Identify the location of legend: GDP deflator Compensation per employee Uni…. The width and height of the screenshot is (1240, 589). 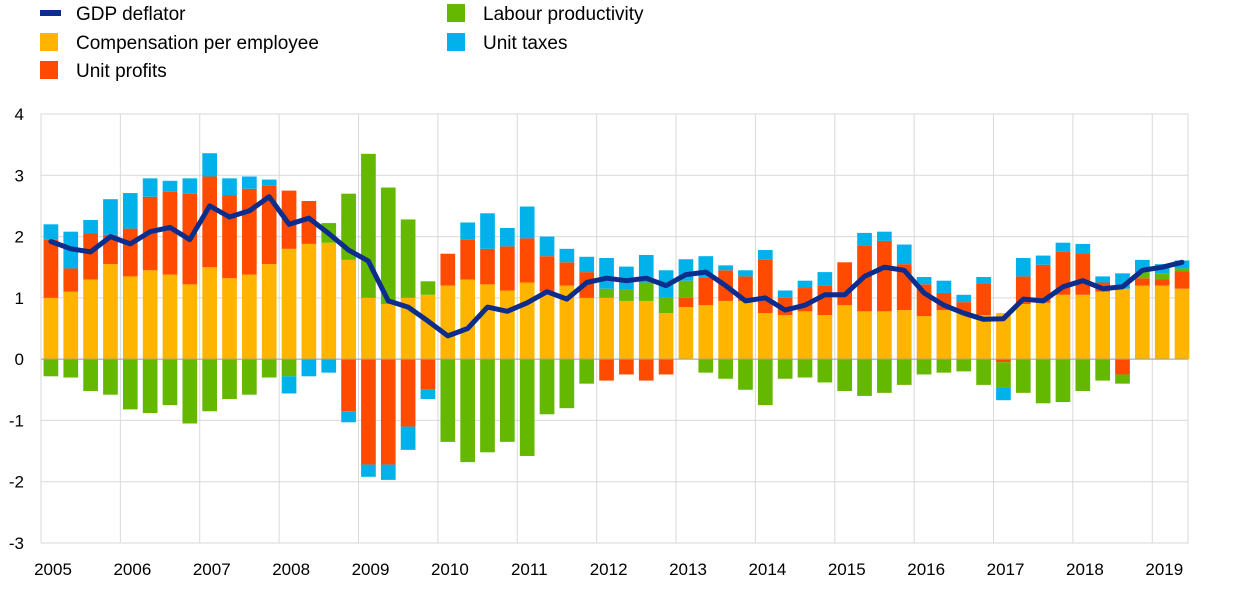
(342, 43).